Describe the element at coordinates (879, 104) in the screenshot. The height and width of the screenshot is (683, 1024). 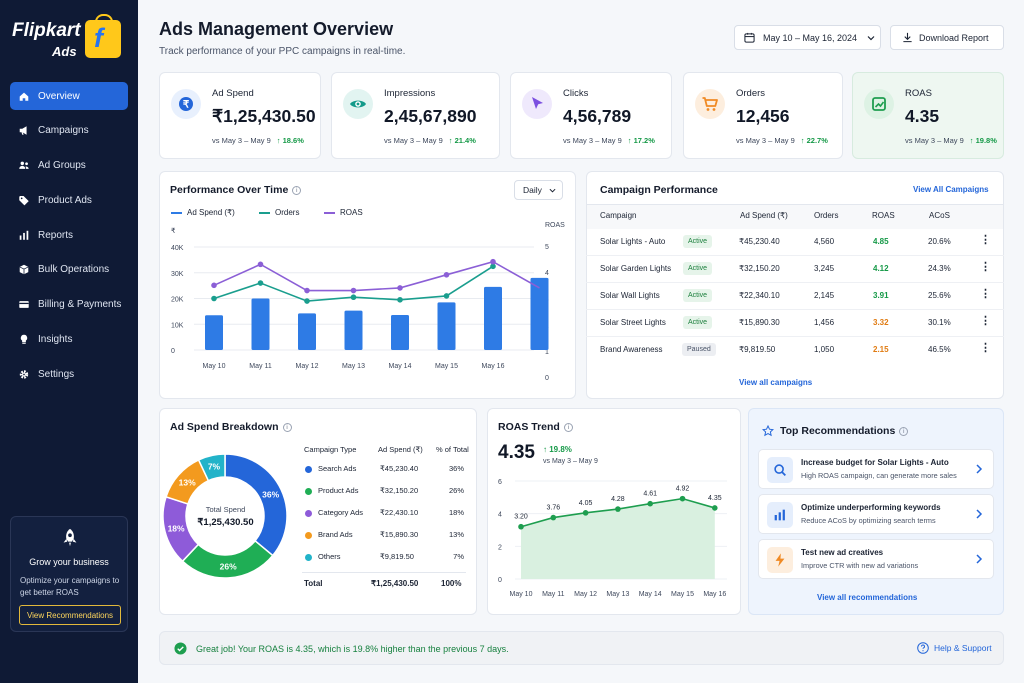
I see `trend-icon` at that location.